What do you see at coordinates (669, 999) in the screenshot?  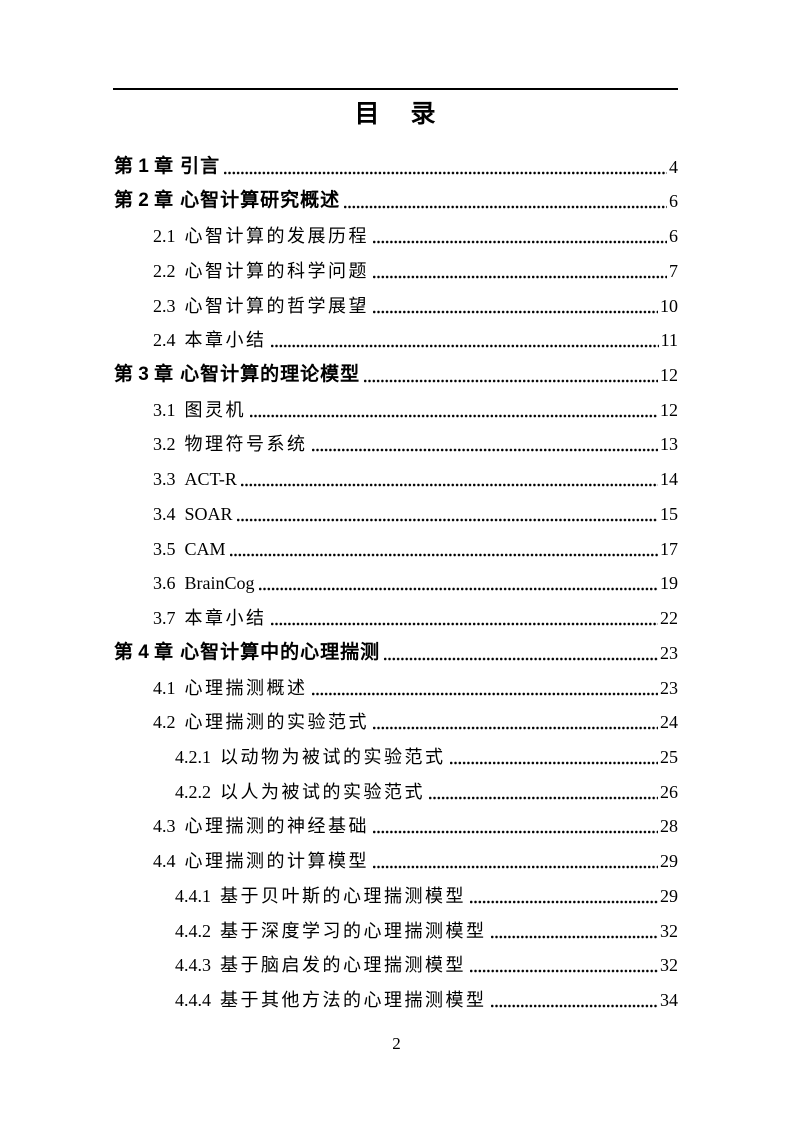 I see `toc-entry-page: 34` at bounding box center [669, 999].